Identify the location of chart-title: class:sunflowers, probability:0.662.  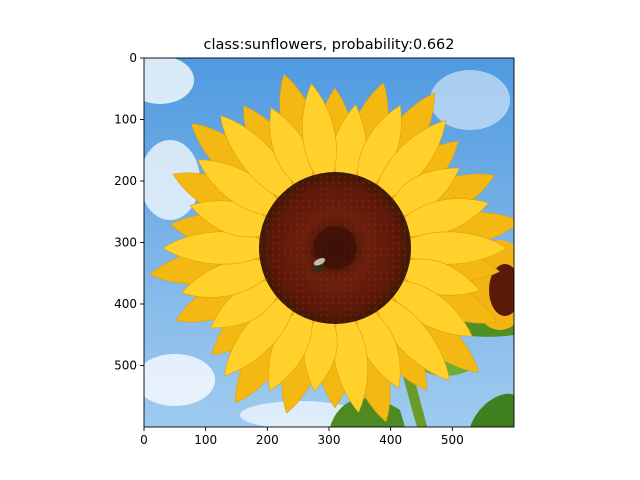
(328, 45).